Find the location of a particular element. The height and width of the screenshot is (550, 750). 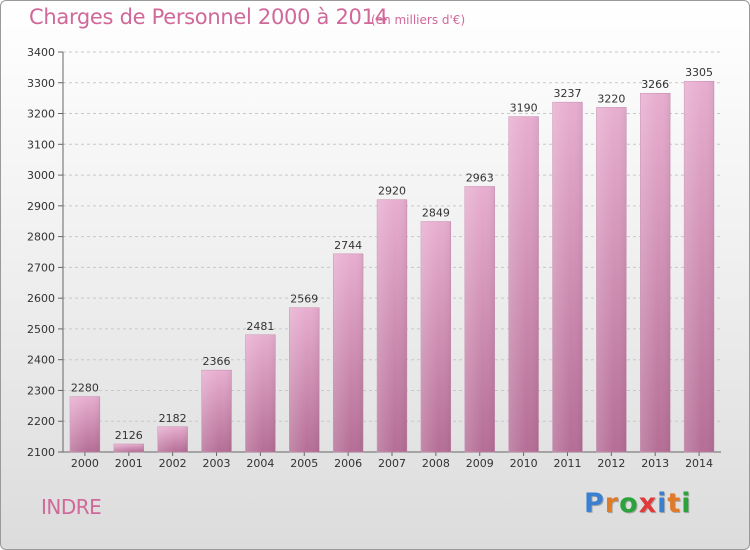

x-tick-label: 2005 is located at coordinates (304, 463).